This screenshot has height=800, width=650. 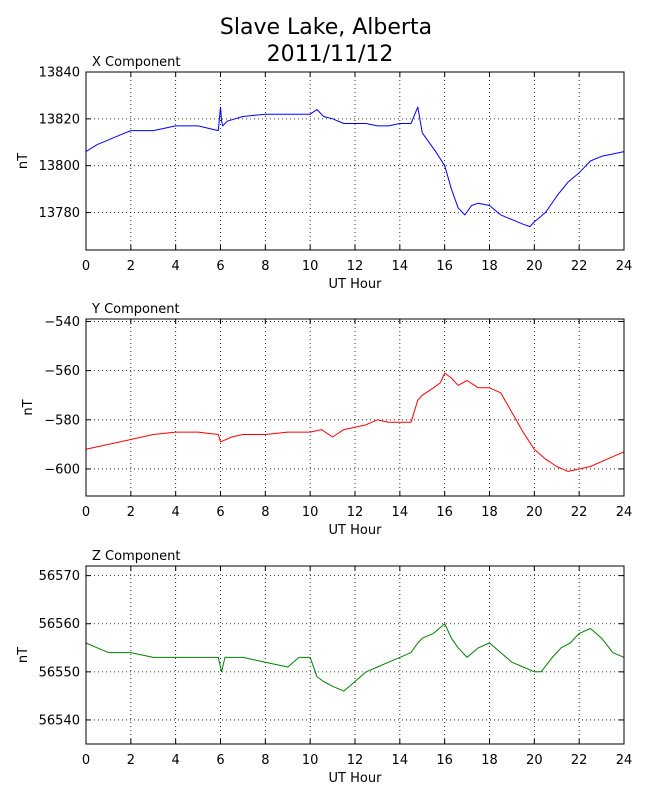 What do you see at coordinates (355, 422) in the screenshot?
I see `y-component-series-line` at bounding box center [355, 422].